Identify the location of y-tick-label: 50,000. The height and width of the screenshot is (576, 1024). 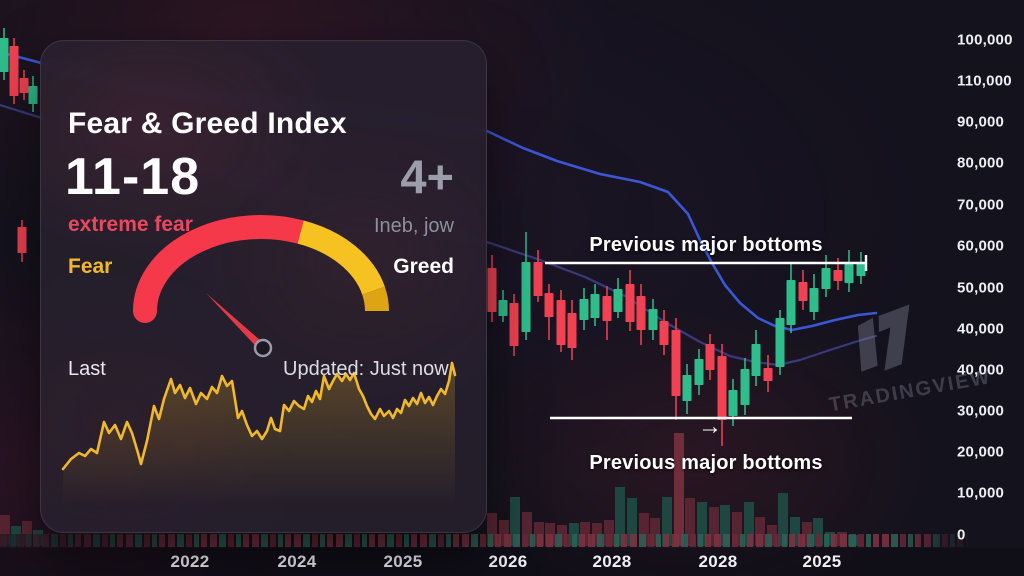
(981, 288).